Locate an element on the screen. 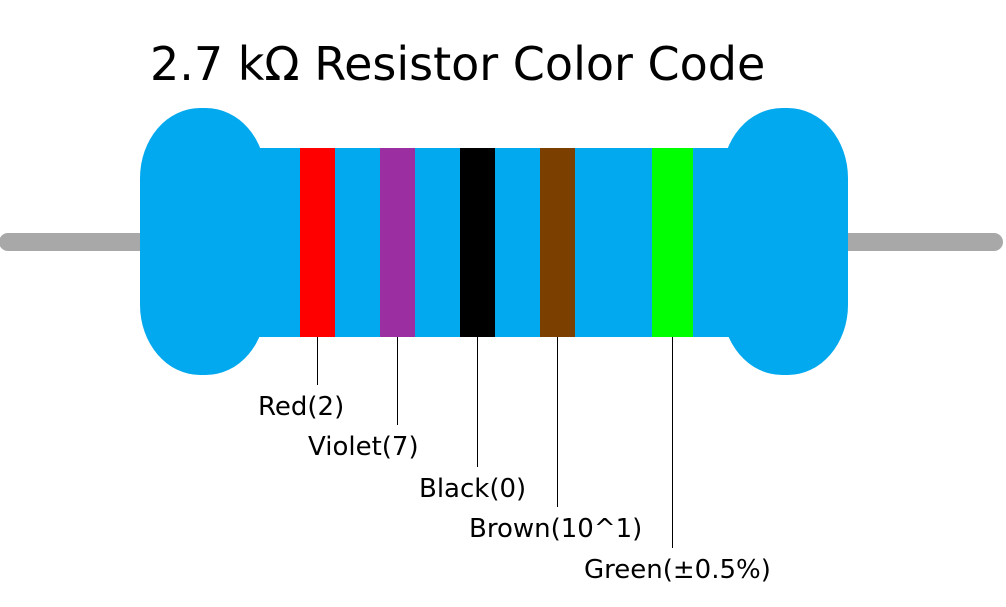 The height and width of the screenshot is (607, 1006). band-label: Brown(10^1) is located at coordinates (555, 529).